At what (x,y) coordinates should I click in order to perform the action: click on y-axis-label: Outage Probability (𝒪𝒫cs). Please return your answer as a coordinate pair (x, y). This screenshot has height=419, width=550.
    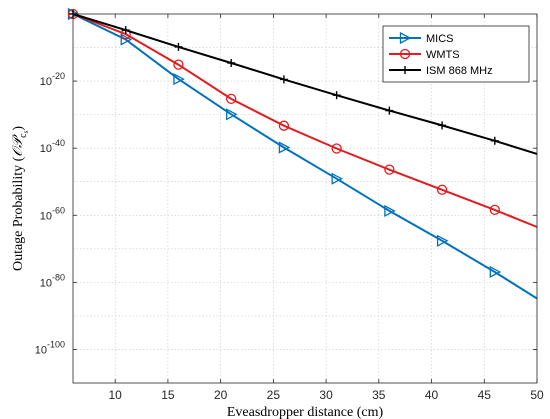
    Looking at the image, I should click on (20, 198).